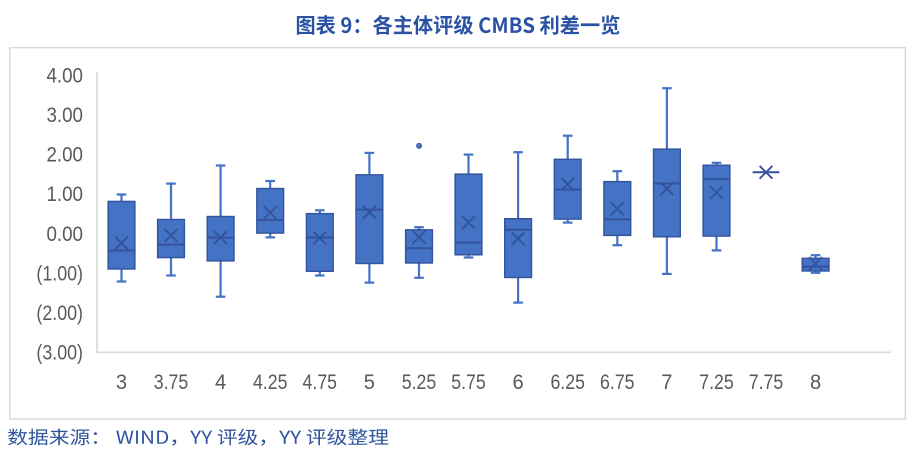 The image size is (914, 465). Describe the element at coordinates (518, 382) in the screenshot. I see `svg-text: 6` at that location.